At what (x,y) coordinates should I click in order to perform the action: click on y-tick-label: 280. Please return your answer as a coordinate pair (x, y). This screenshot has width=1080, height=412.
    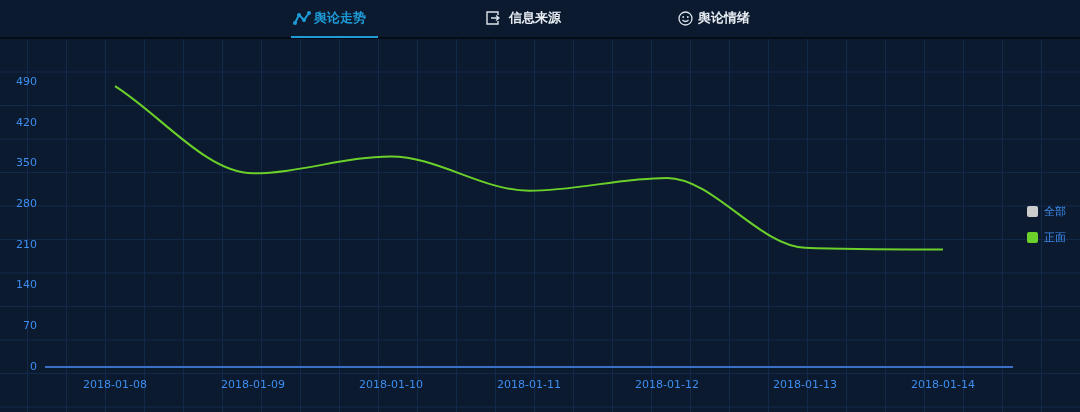
    Looking at the image, I should click on (26, 203).